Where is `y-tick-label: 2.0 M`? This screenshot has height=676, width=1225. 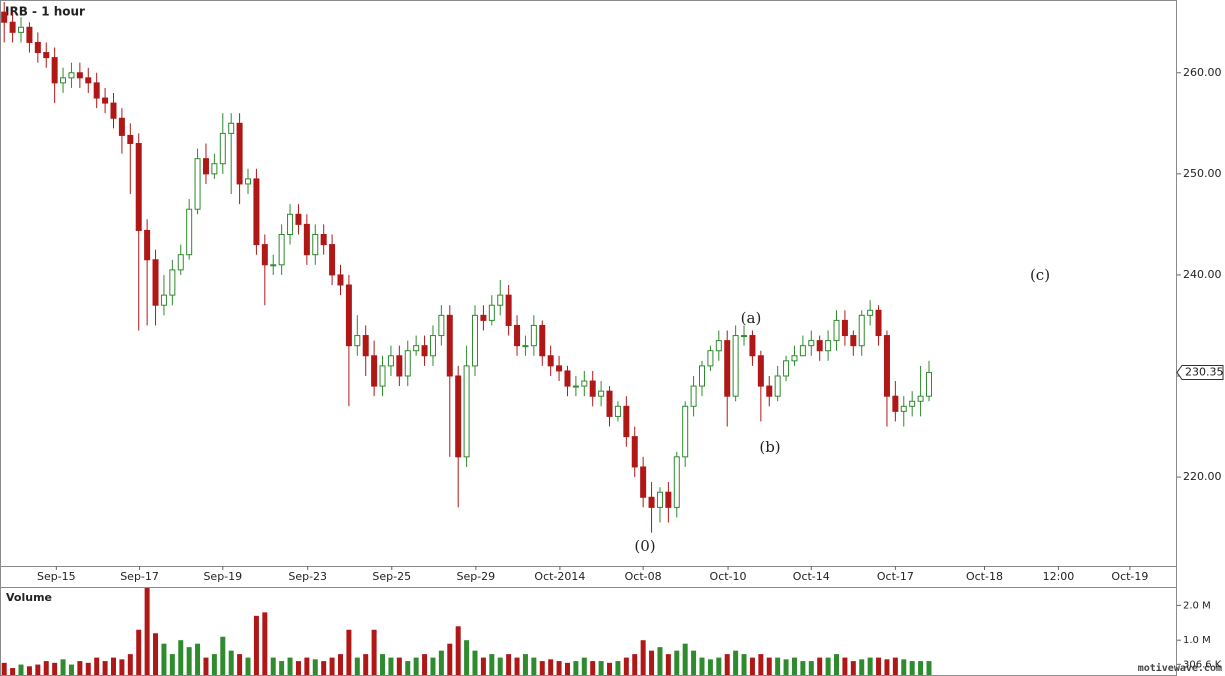
y-tick-label: 2.0 M is located at coordinates (1197, 605).